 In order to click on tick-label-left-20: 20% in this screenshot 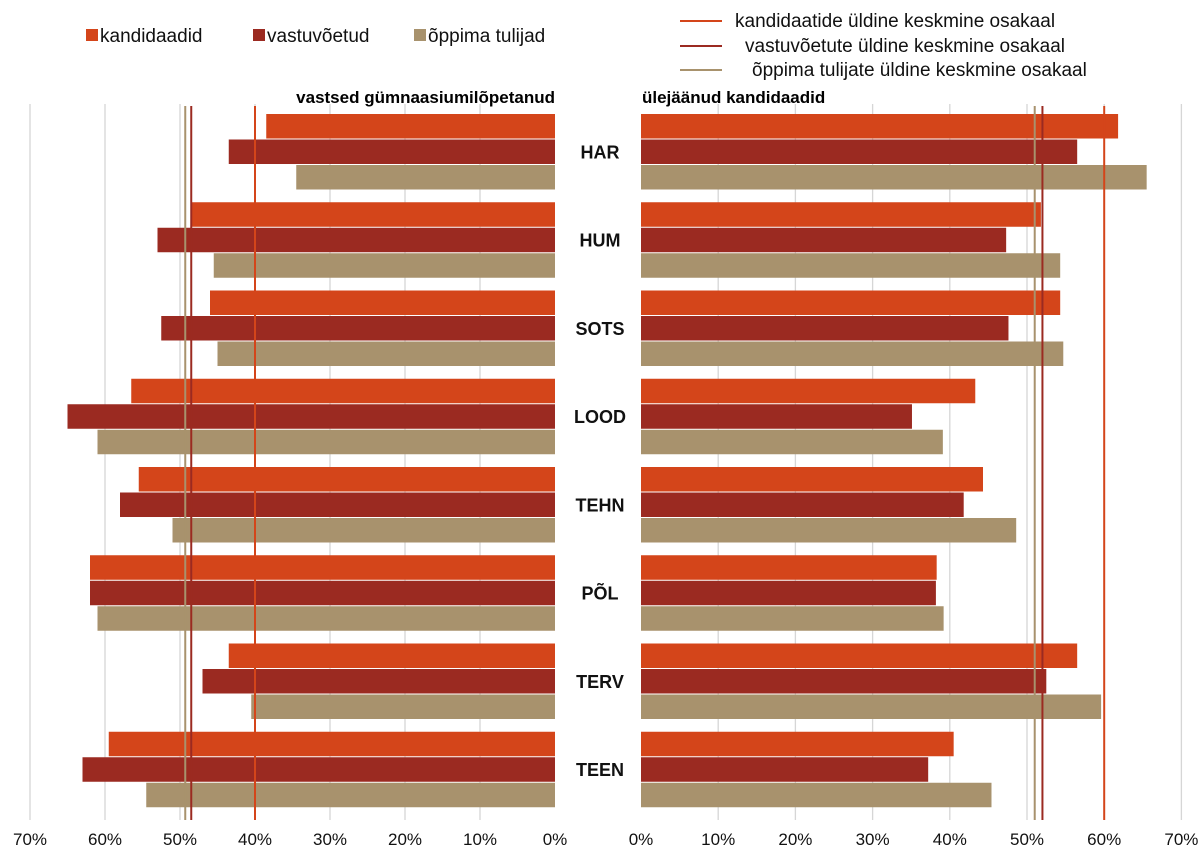, I will do `click(405, 839)`.